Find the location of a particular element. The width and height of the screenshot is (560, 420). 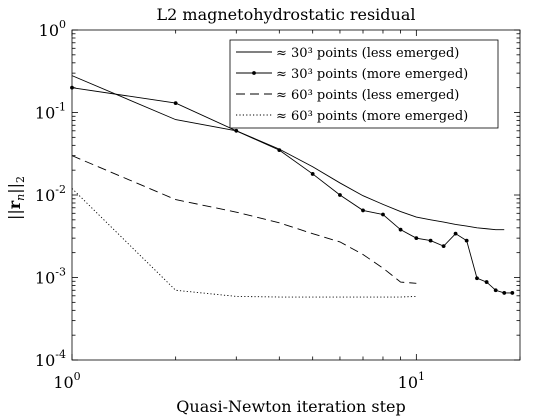

y-tick-exponent: -3 is located at coordinates (60, 272).